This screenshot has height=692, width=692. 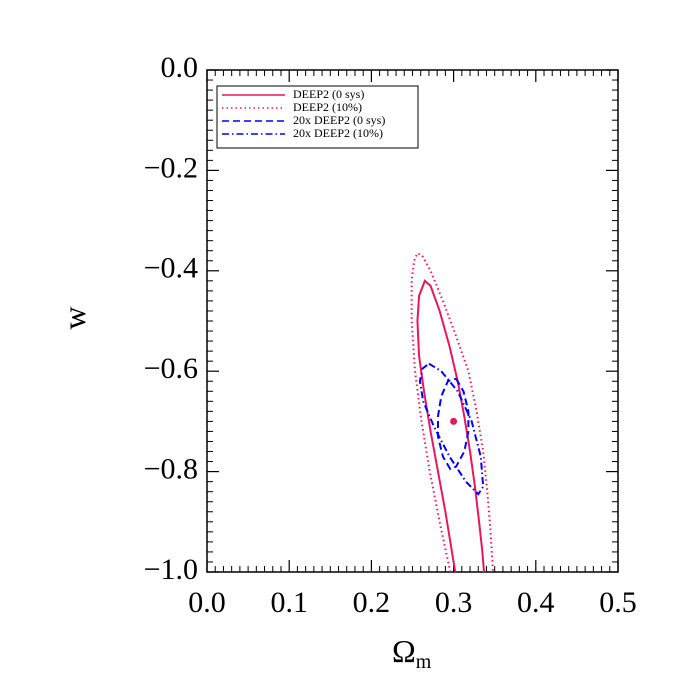 What do you see at coordinates (339, 120) in the screenshot?
I see `legend-label: 20x DEEP2 (0 sys)` at bounding box center [339, 120].